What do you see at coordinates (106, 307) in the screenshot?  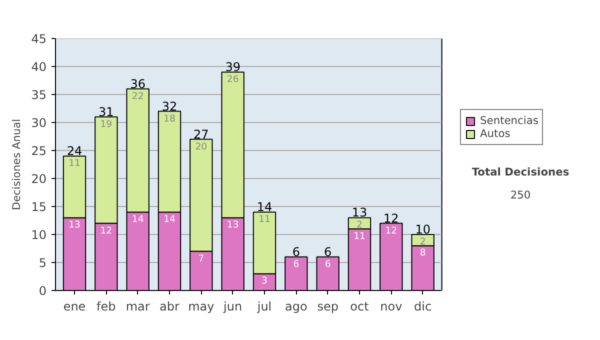 I see `x-tick-label: feb` at bounding box center [106, 307].